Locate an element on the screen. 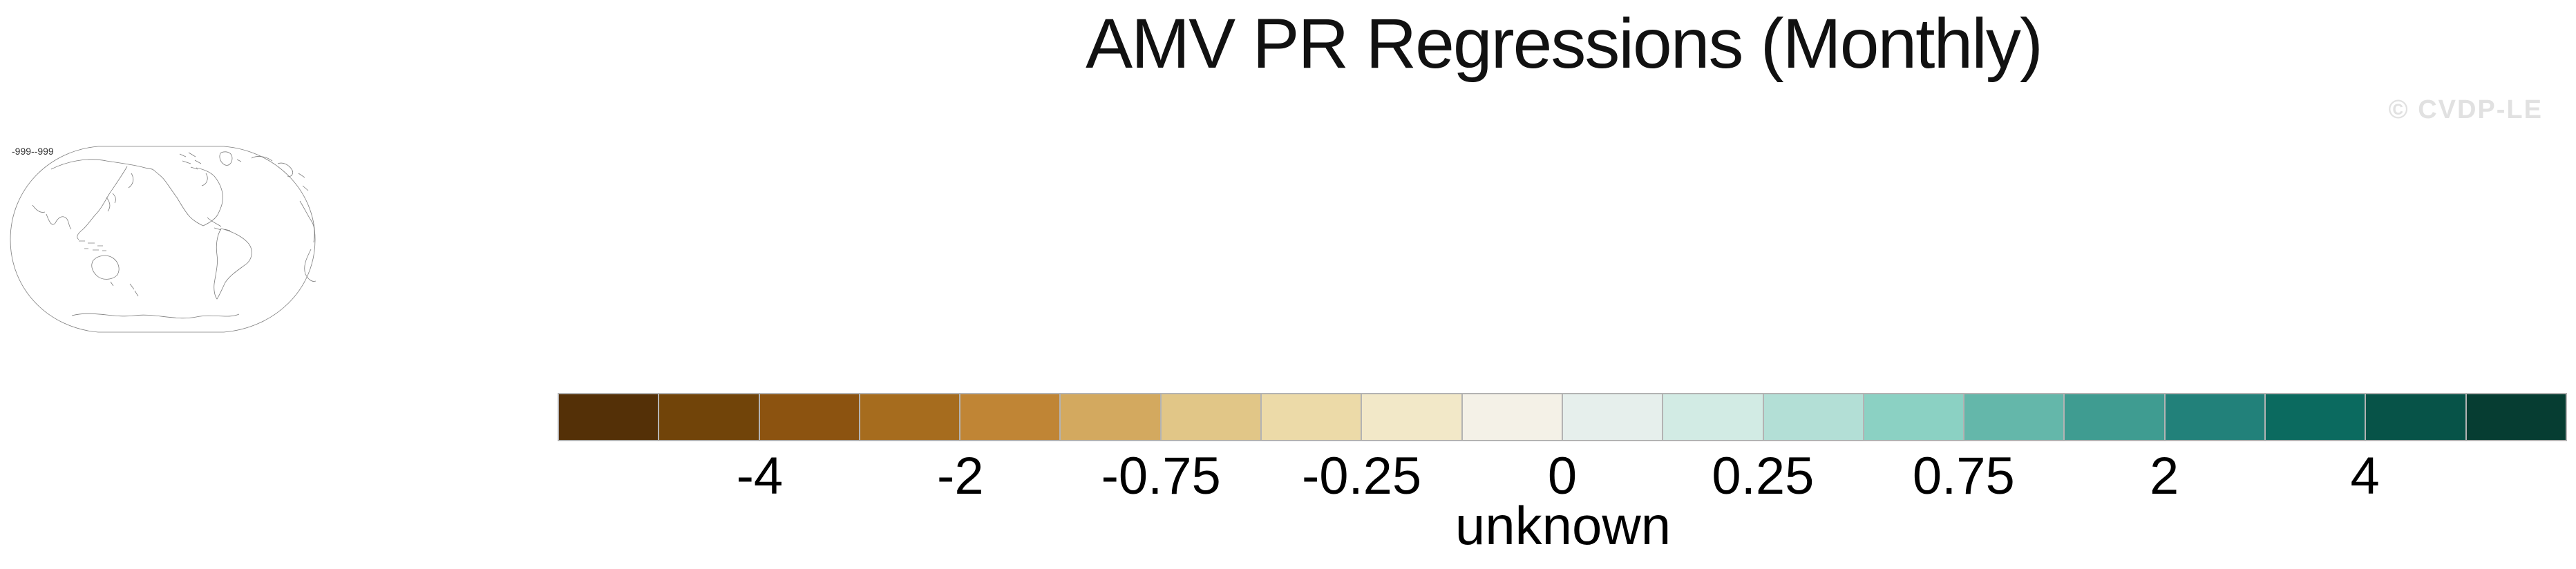 Image resolution: width=2576 pixels, height=569 pixels. cvdp-watermark: © CVDP-LE is located at coordinates (2465, 109).